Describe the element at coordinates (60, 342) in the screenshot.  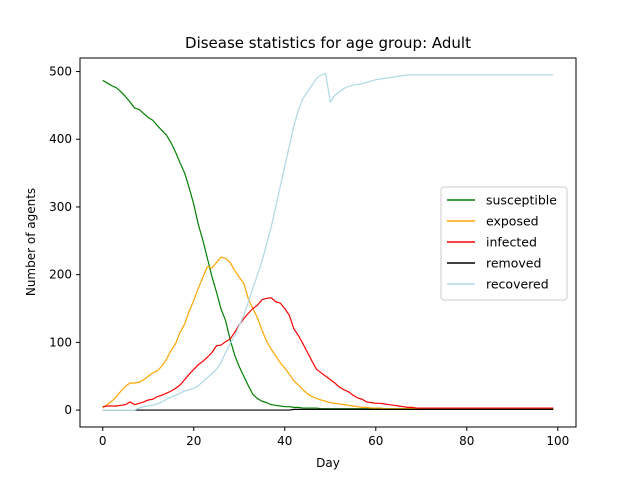
I see `y-tick-label: 100` at that location.